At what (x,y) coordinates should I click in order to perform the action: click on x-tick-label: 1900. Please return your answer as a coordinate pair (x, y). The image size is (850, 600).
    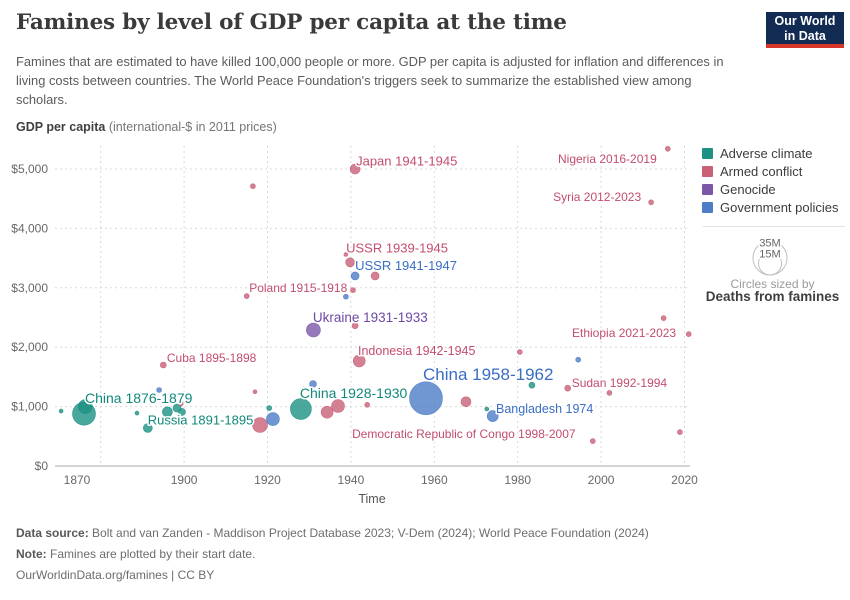
    Looking at the image, I should click on (184, 480).